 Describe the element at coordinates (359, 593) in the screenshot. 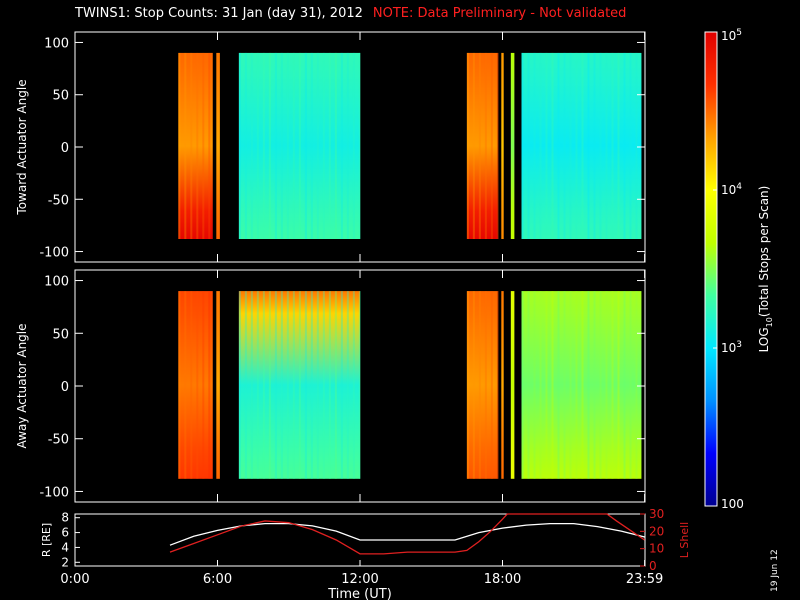

I see `x-axis-label: Time (UT)` at that location.